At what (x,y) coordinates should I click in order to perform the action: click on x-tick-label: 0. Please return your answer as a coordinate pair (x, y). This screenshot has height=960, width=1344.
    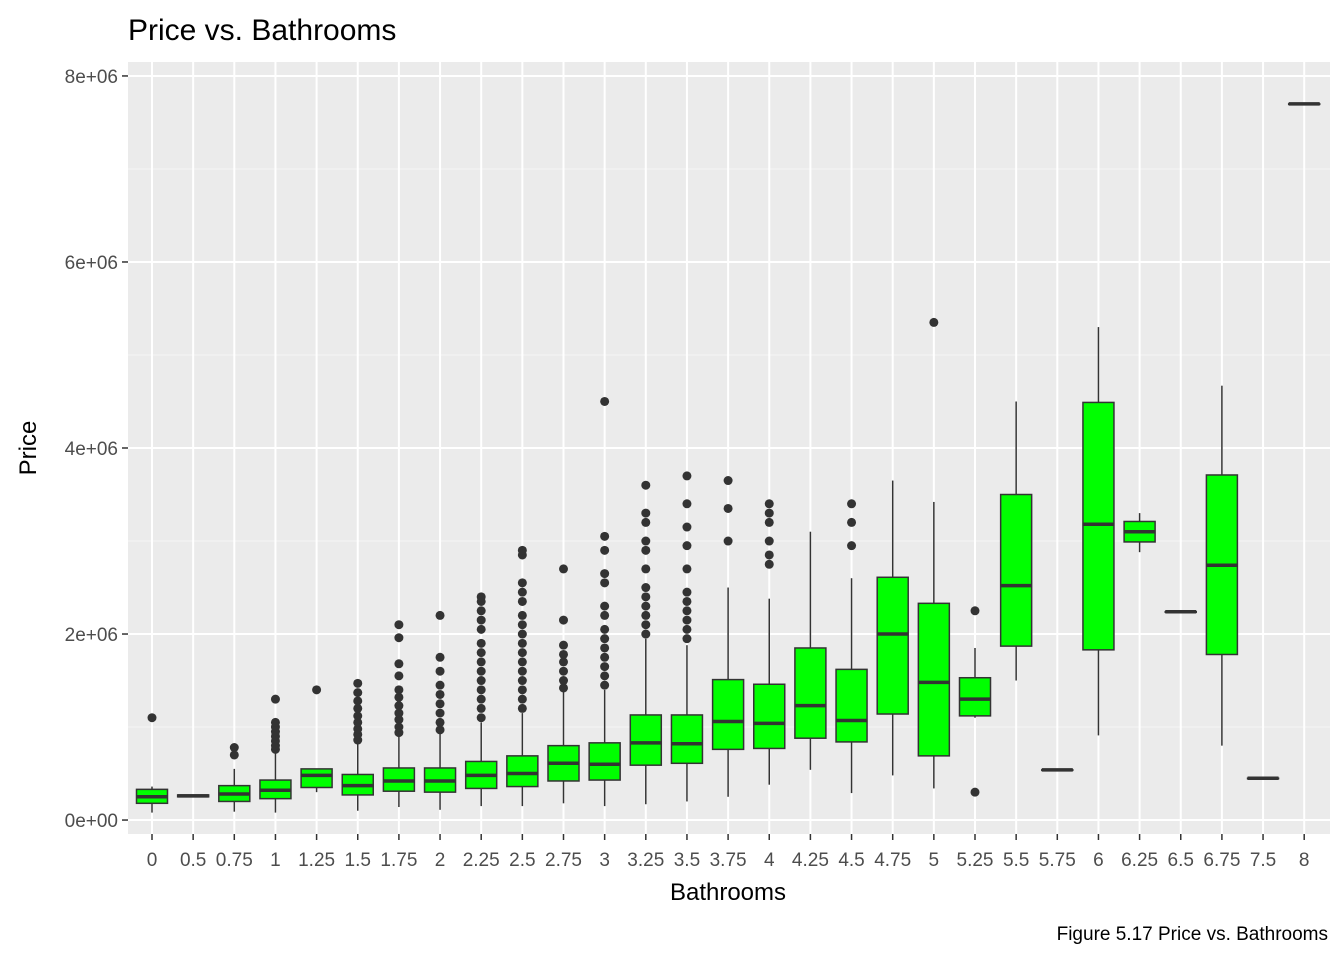
    Looking at the image, I should click on (152, 860).